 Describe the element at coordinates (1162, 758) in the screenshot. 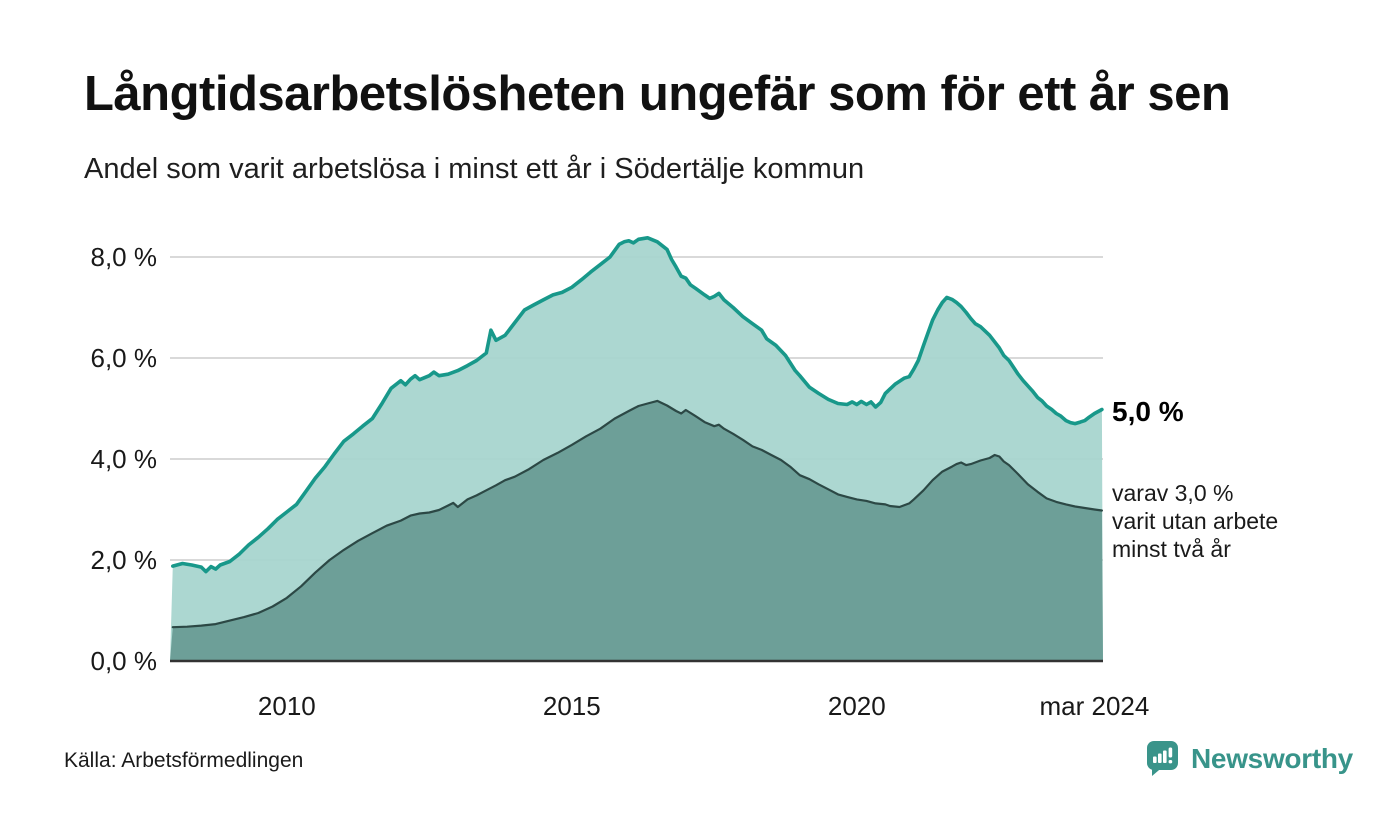

I see `newsworthy-logo-icon` at that location.